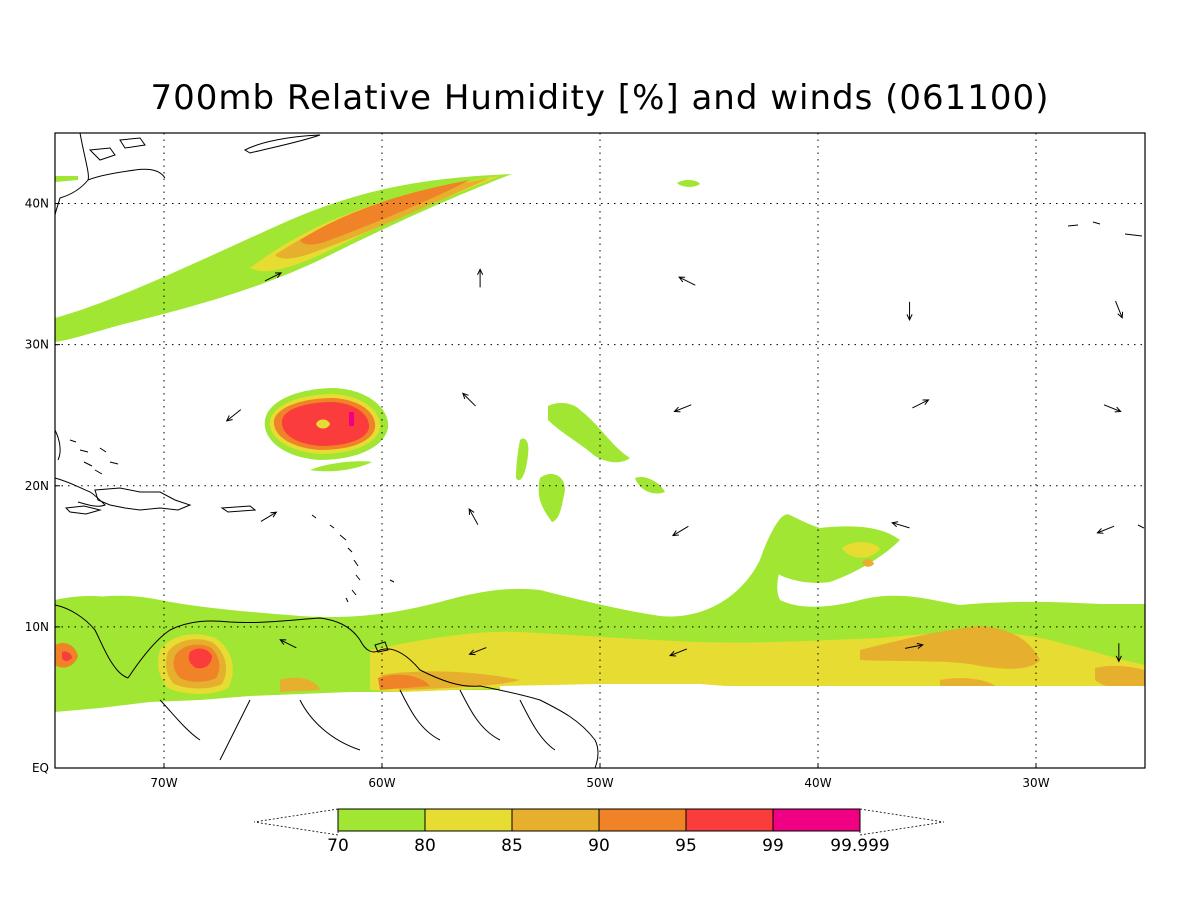 The width and height of the screenshot is (1200, 900). I want to click on coast-florida, so click(57, 445).